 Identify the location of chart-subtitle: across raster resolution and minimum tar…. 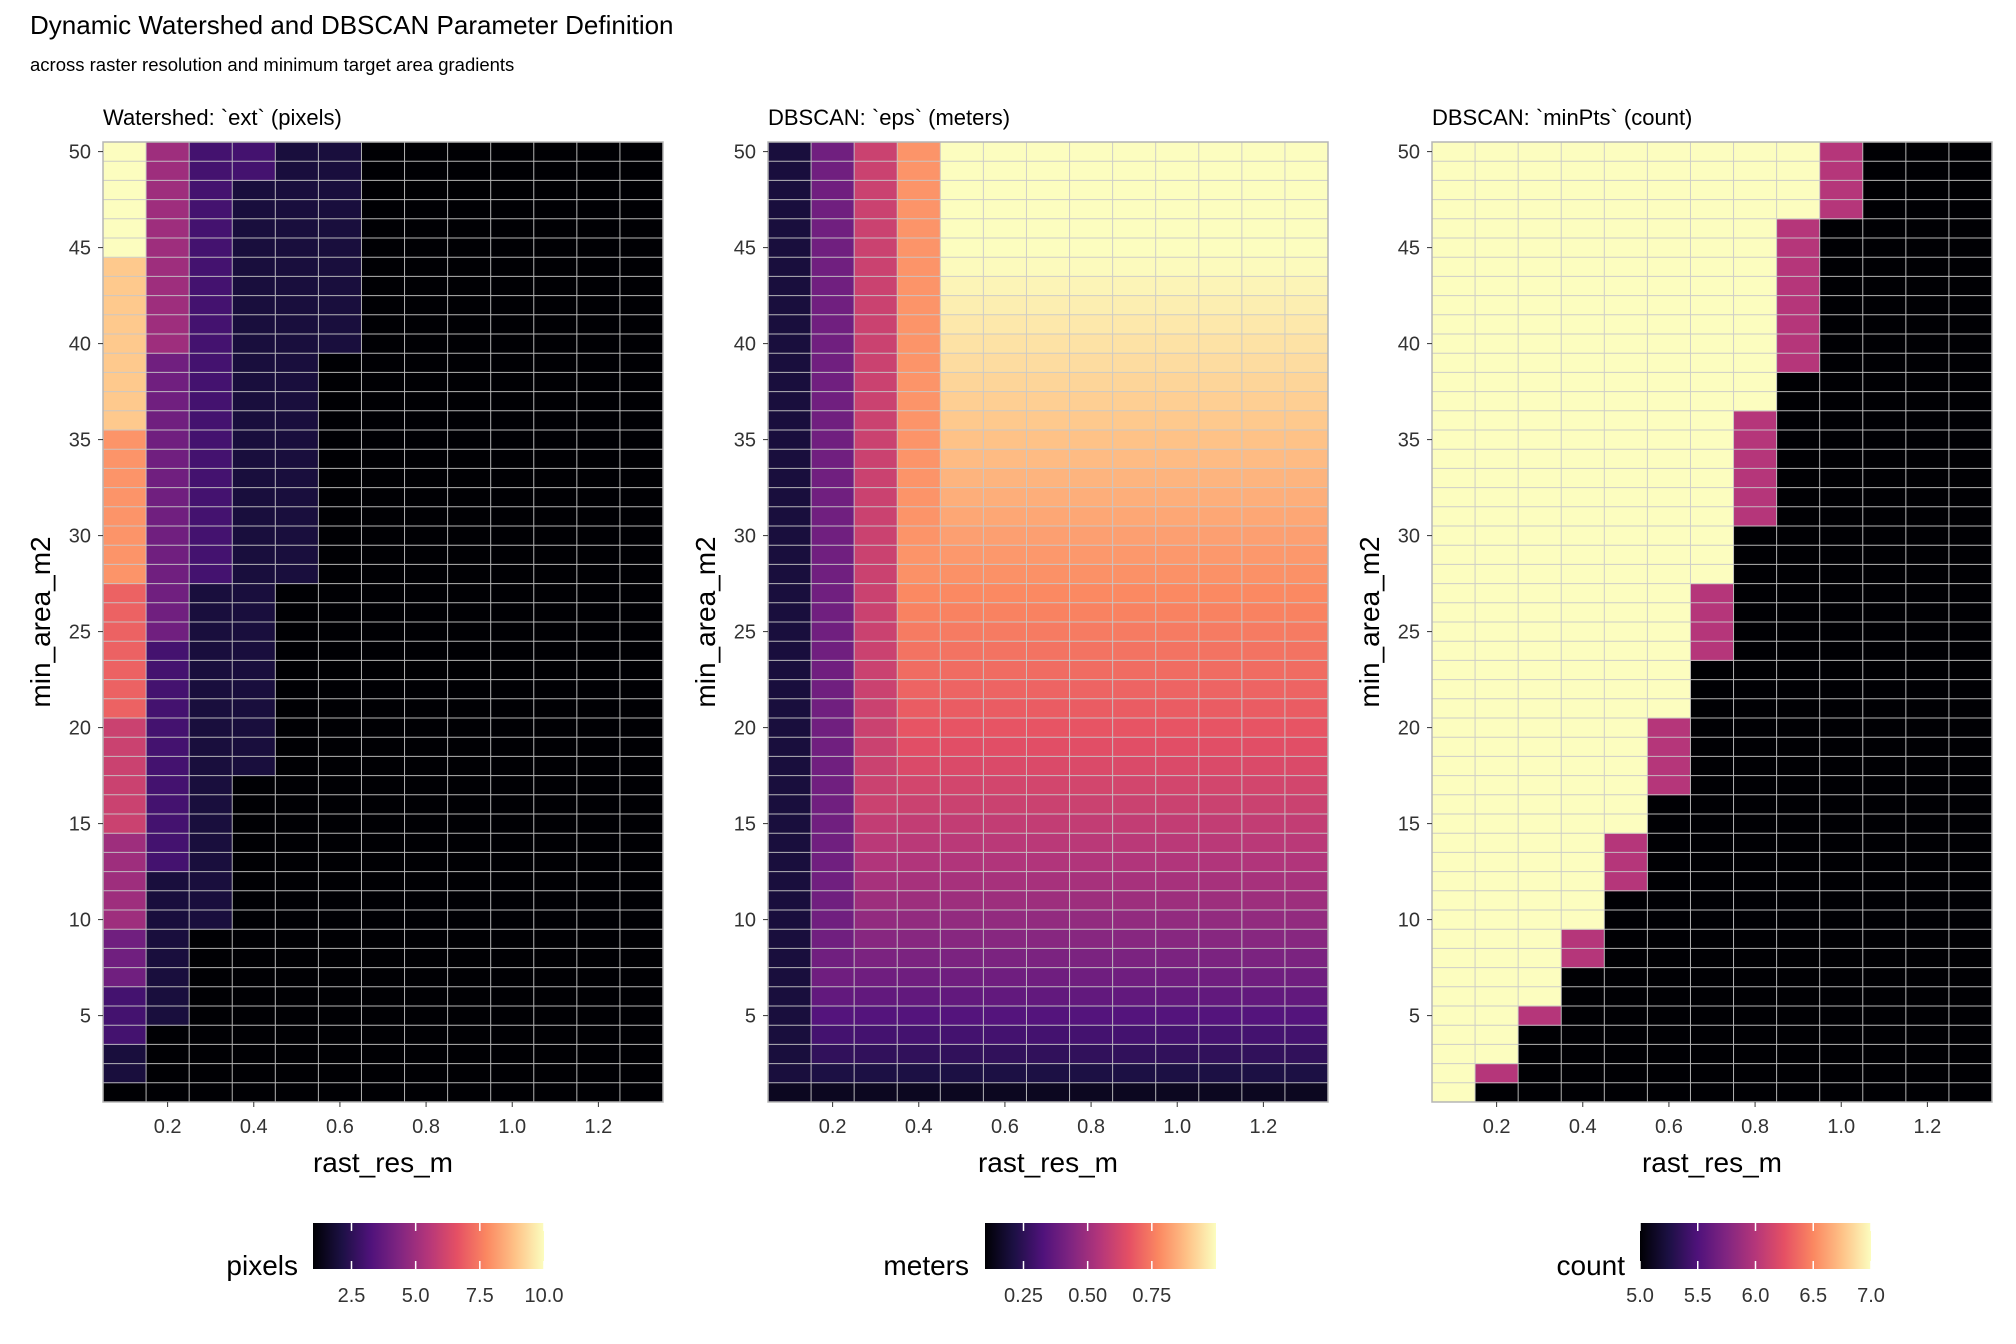
(272, 64).